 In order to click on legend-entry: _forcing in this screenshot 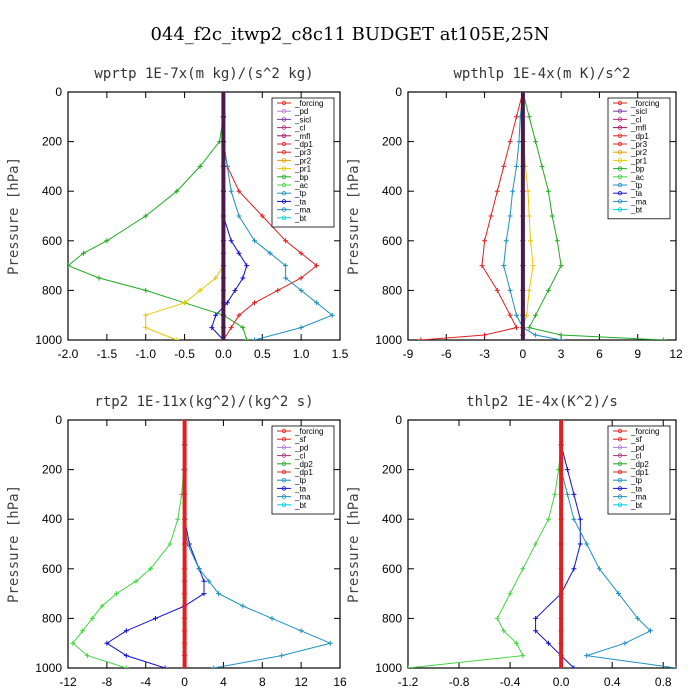, I will do `click(644, 431)`.